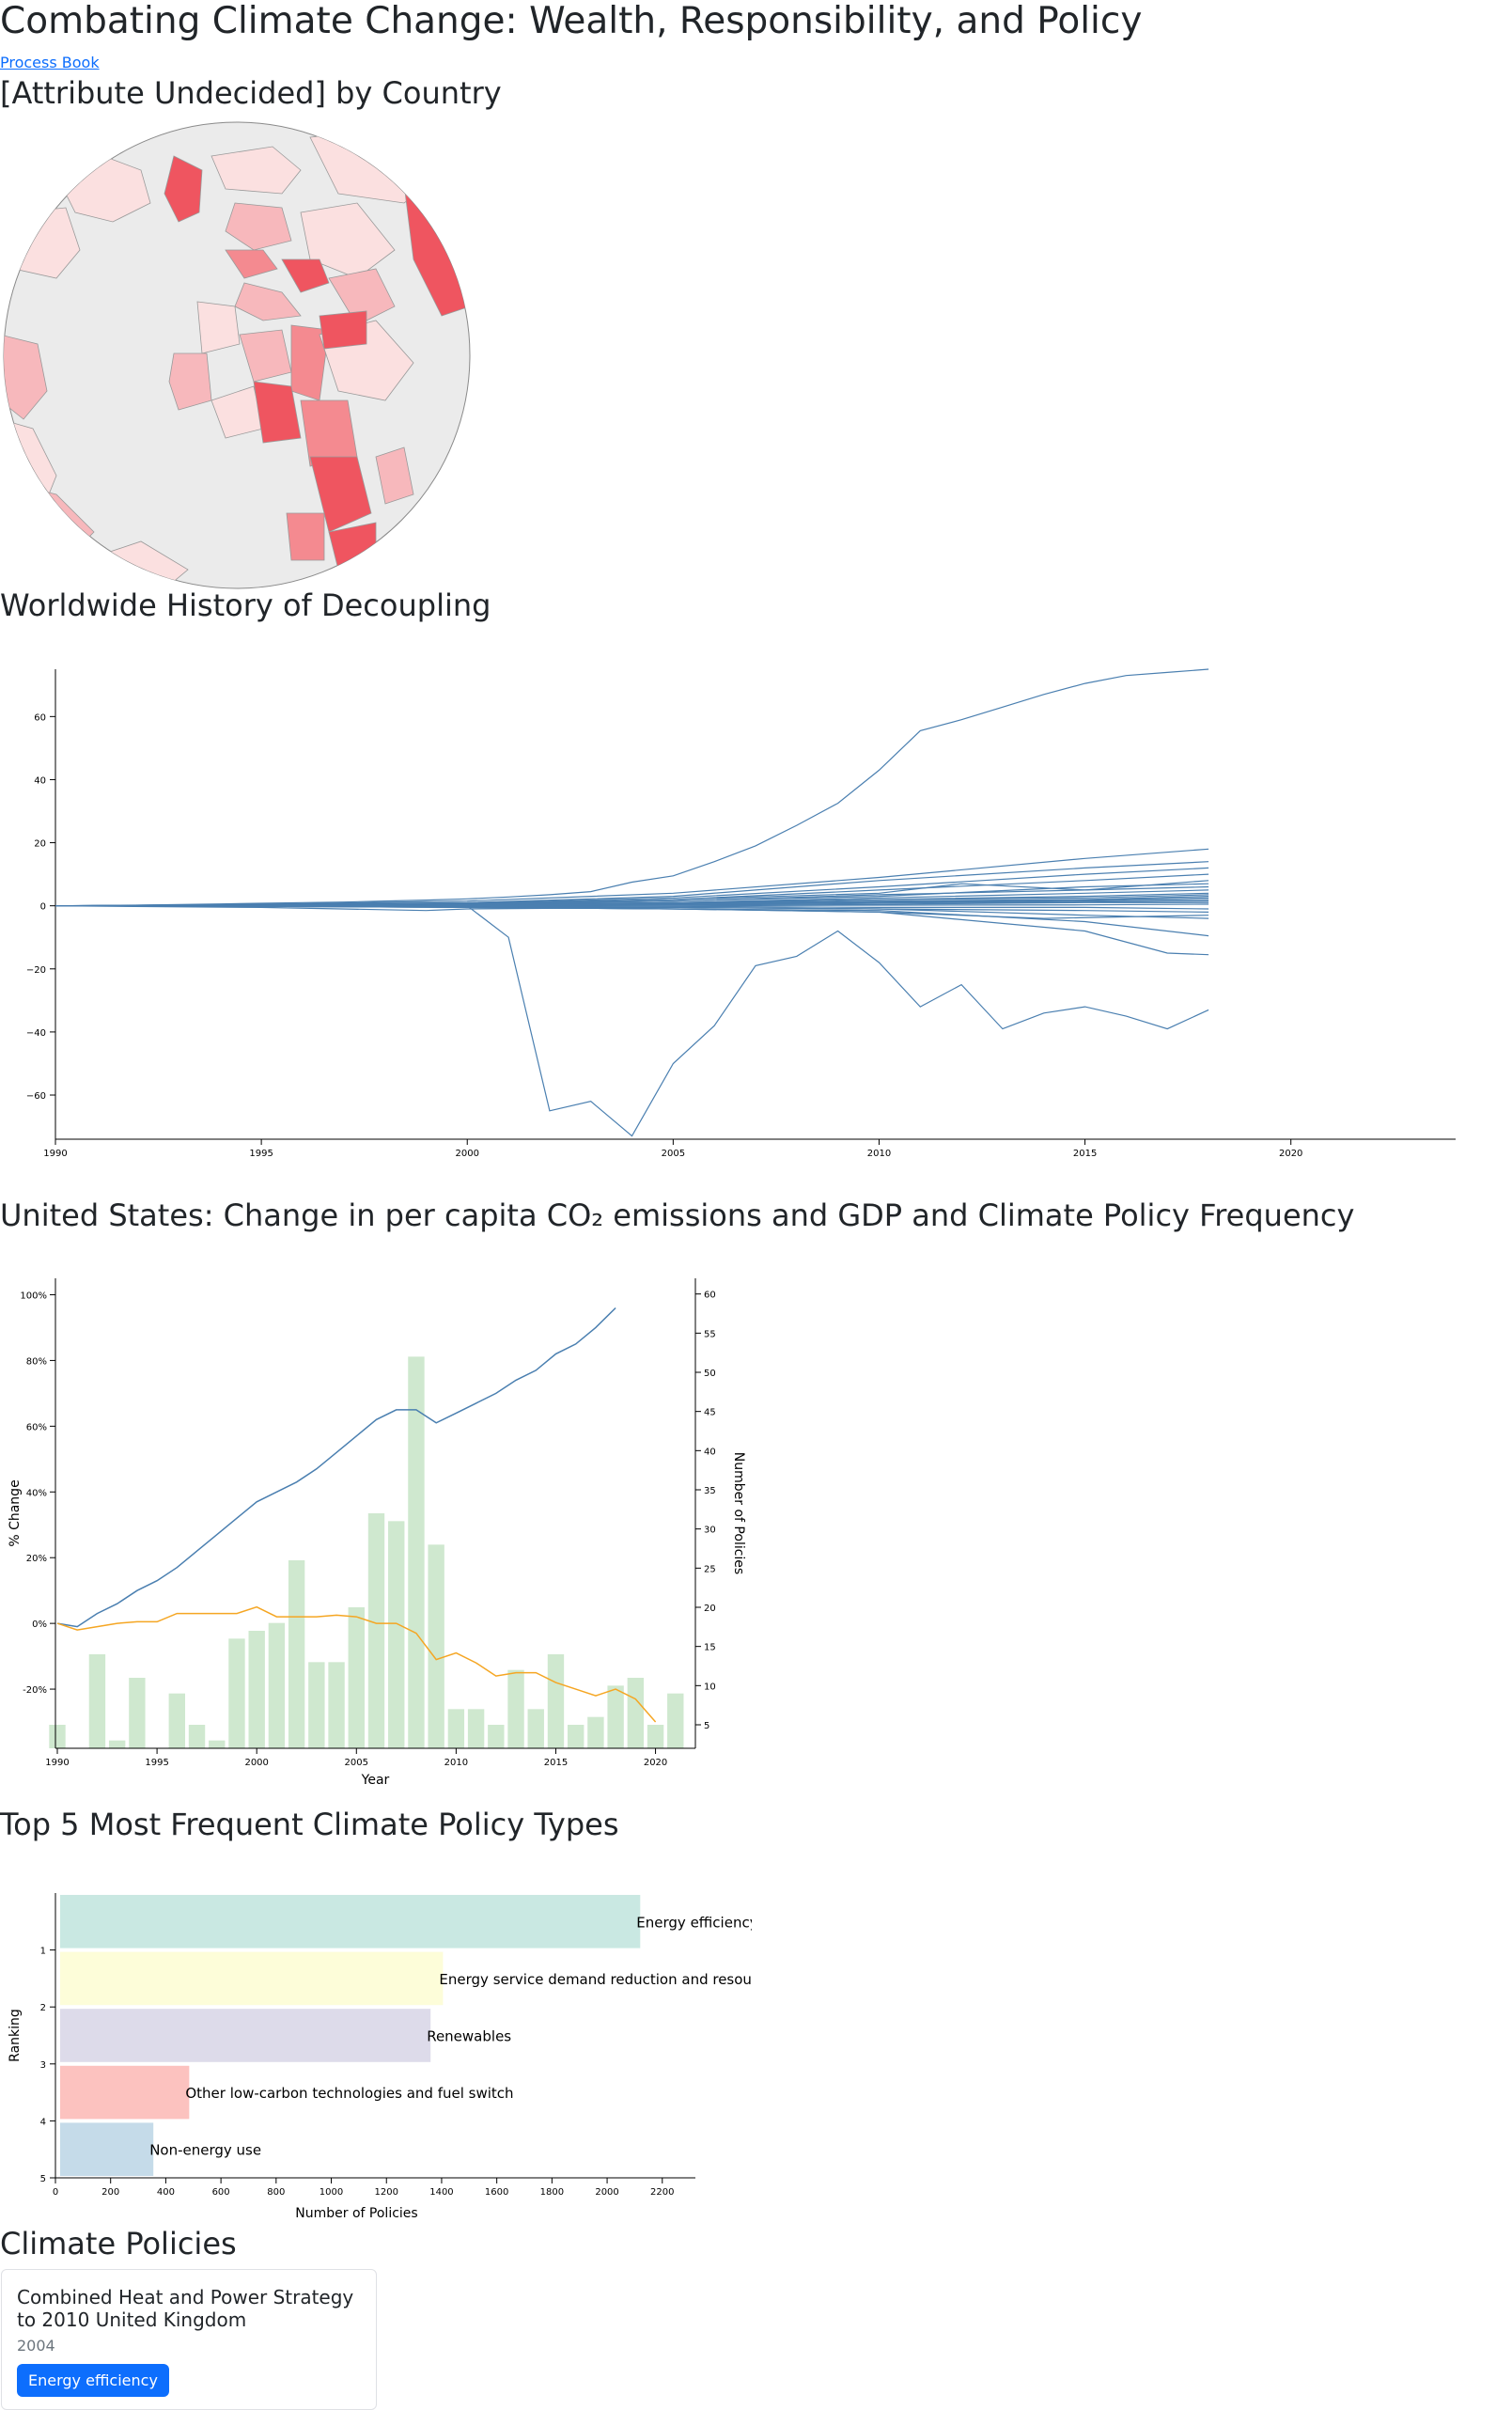 This screenshot has height=2410, width=1512. Describe the element at coordinates (375, 1780) in the screenshot. I see `x-axis-label: Year` at that location.